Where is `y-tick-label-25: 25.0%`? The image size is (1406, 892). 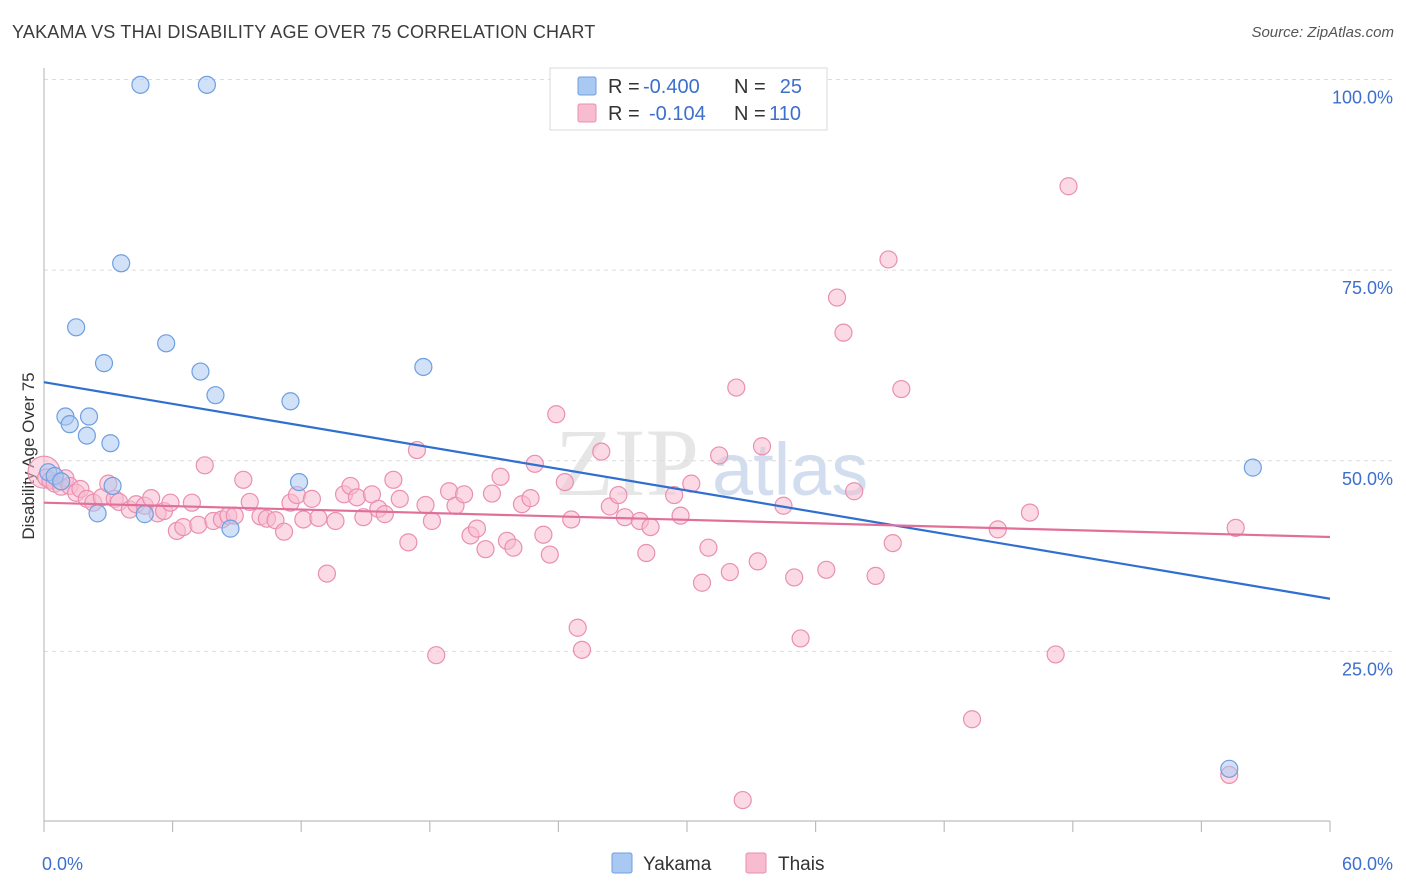 y-tick-label-25: 25.0% is located at coordinates (1367, 669).